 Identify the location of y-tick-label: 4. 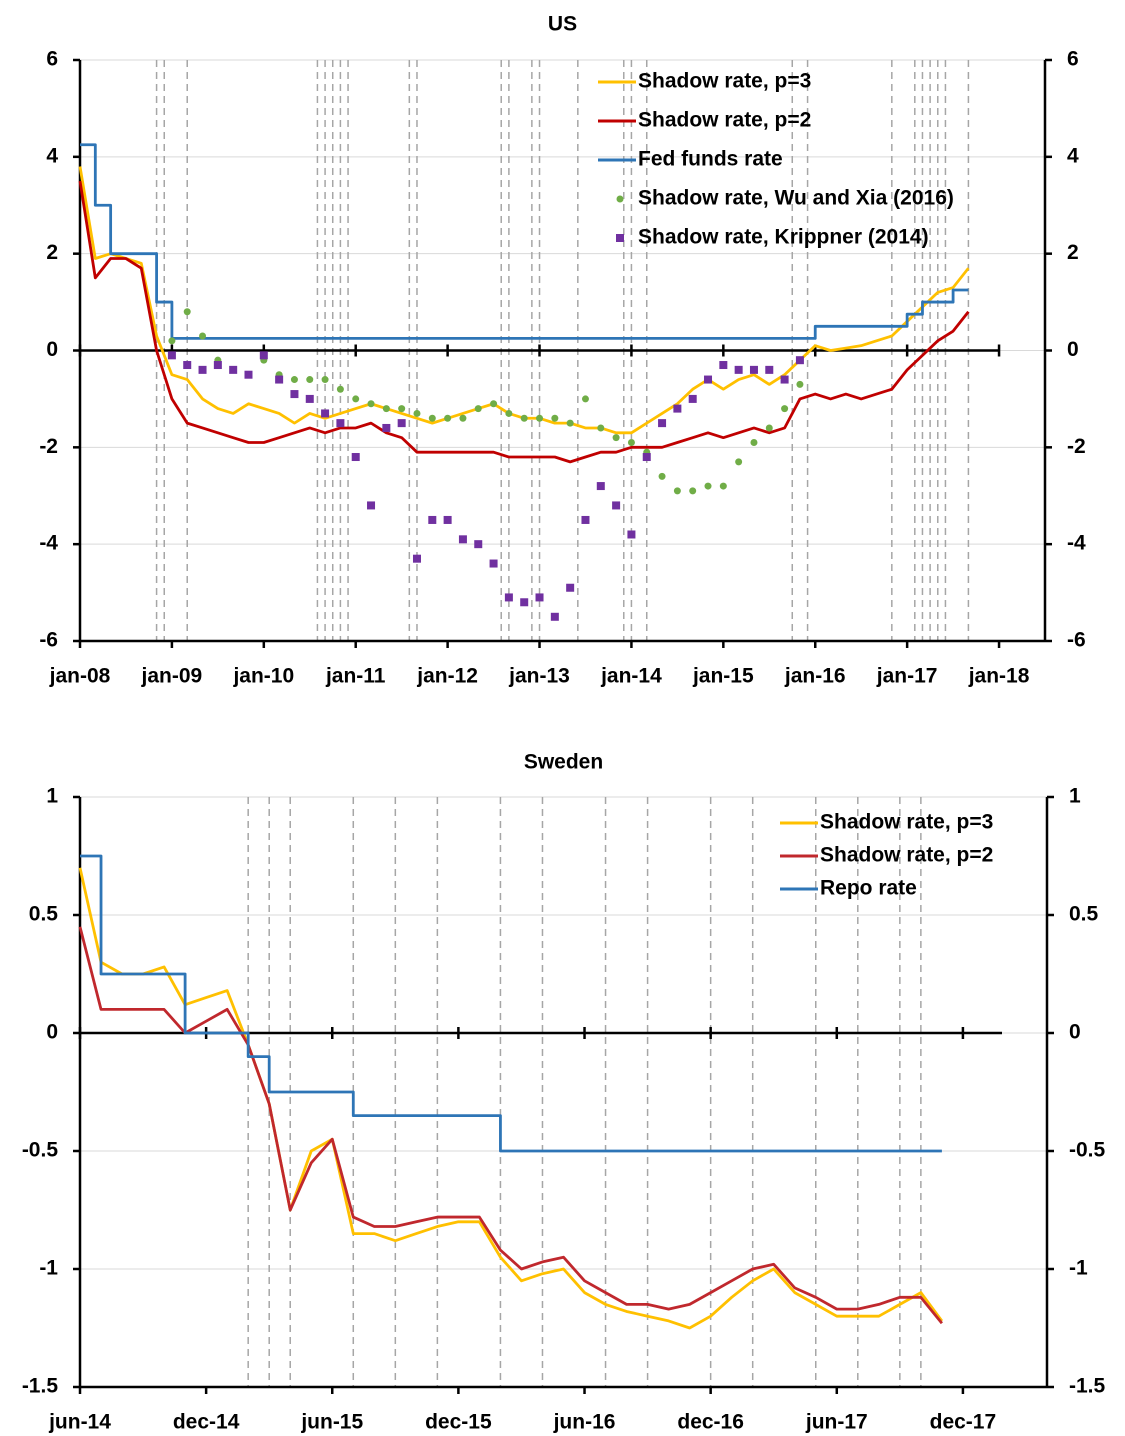
(52, 155).